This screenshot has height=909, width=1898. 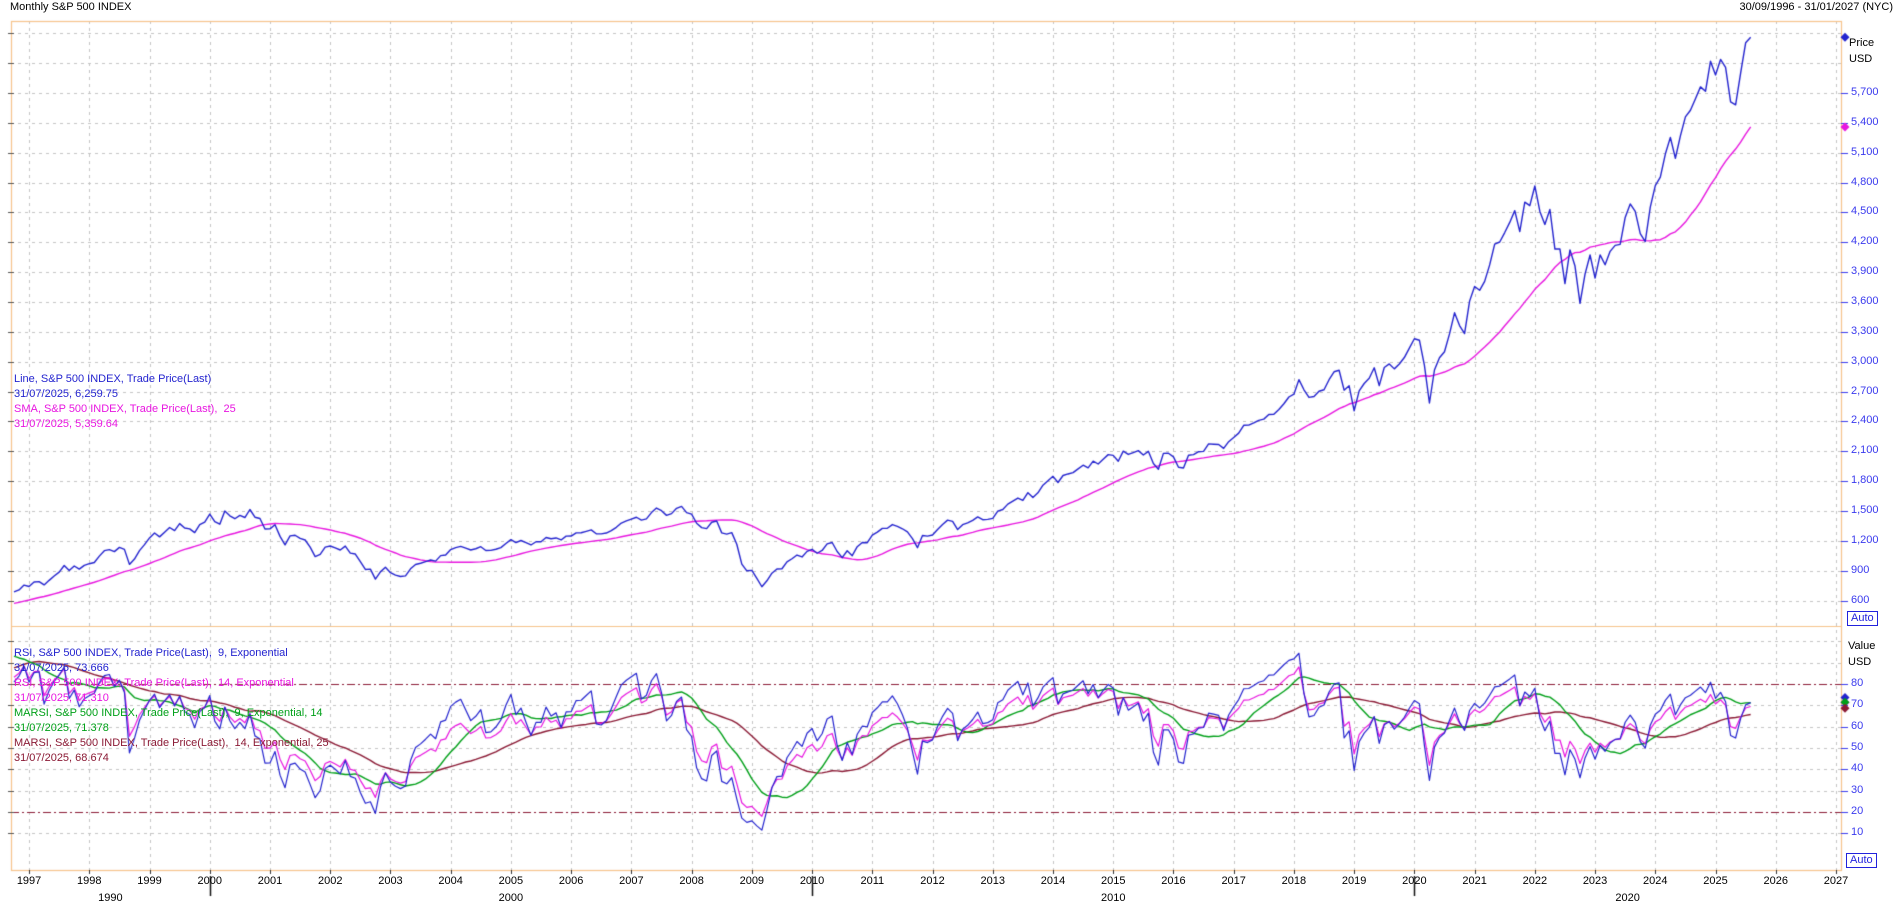 I want to click on price-axis-tick-label: 5,700, so click(x=1865, y=92).